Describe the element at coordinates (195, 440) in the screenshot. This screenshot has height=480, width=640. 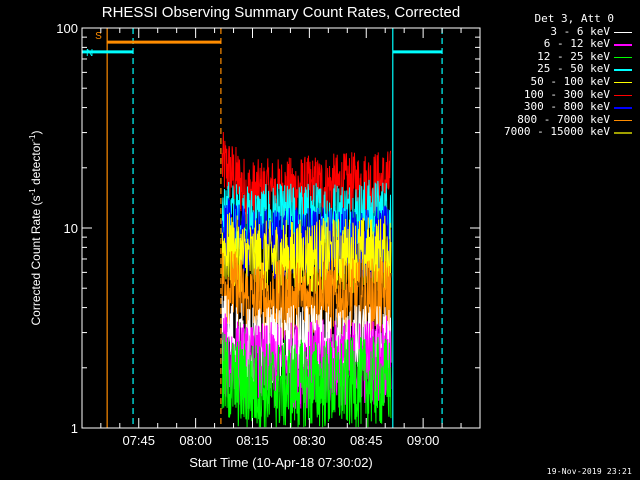
I see `x-tick-label: 08:00` at that location.